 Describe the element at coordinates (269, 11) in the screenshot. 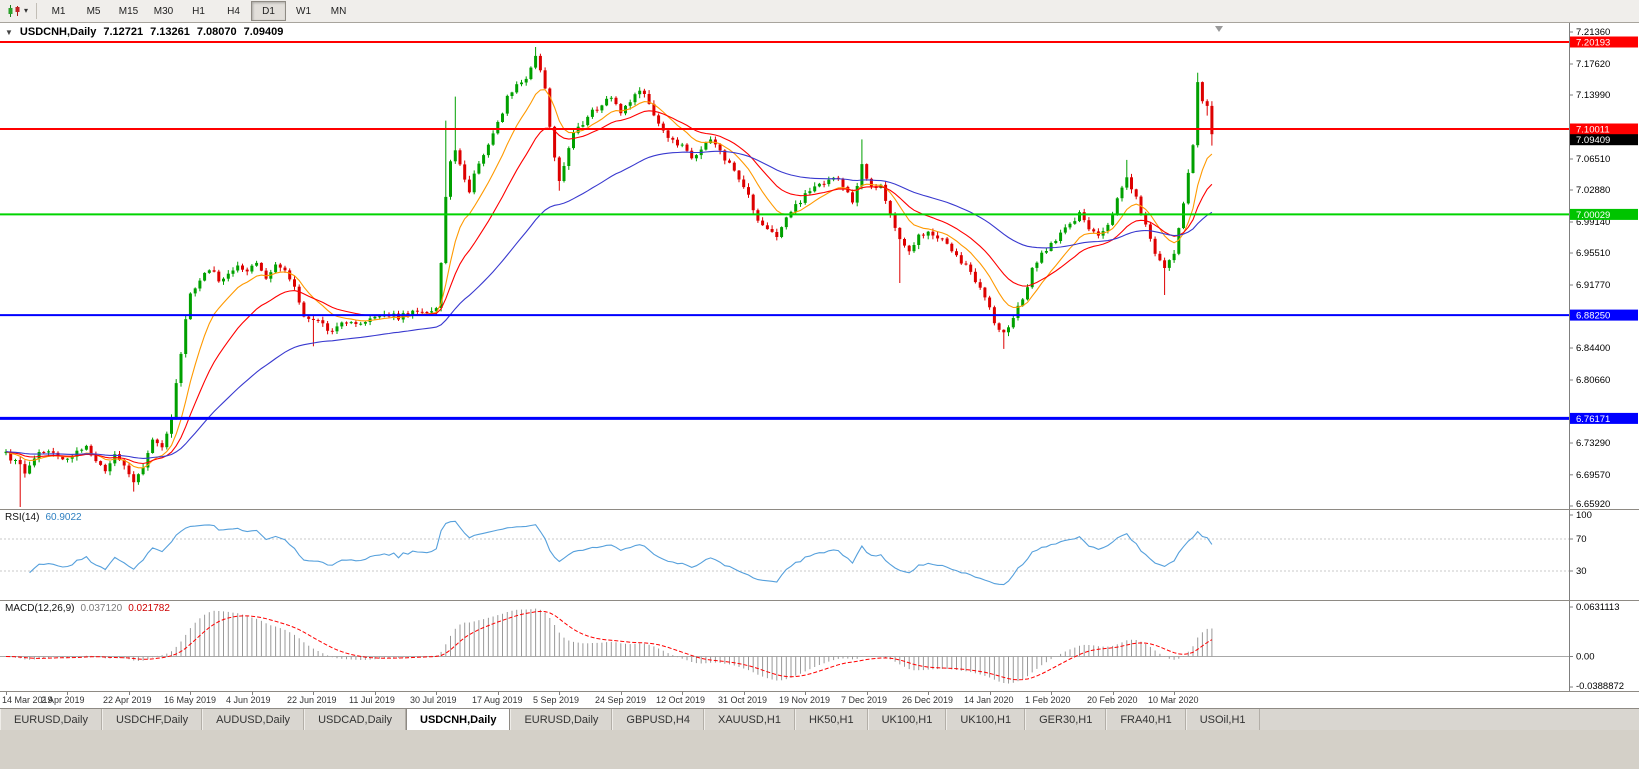

I see `timeframe-button-d1: D1` at that location.